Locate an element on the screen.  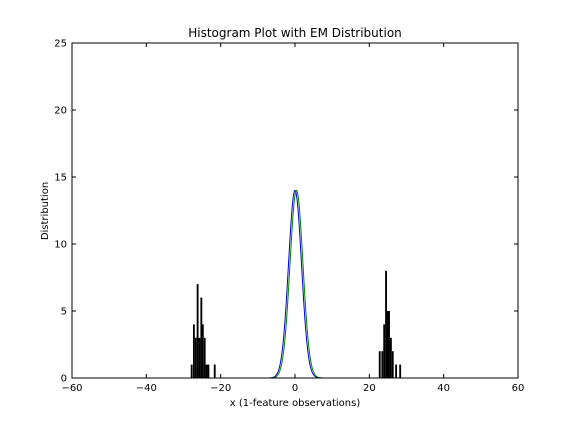
x-tick-label: −20 is located at coordinates (220, 388).